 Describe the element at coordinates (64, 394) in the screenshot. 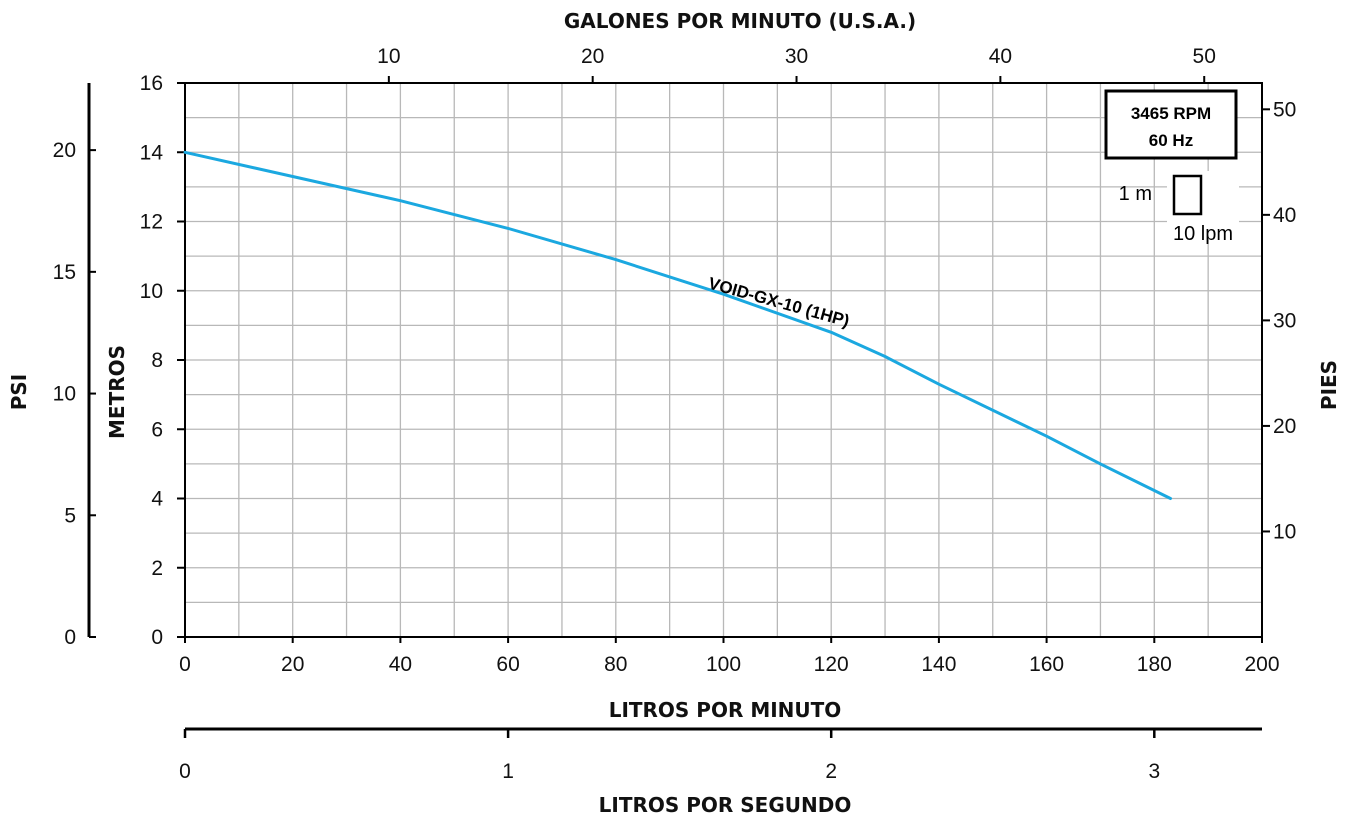

I see `psi-tick-label: 10` at that location.